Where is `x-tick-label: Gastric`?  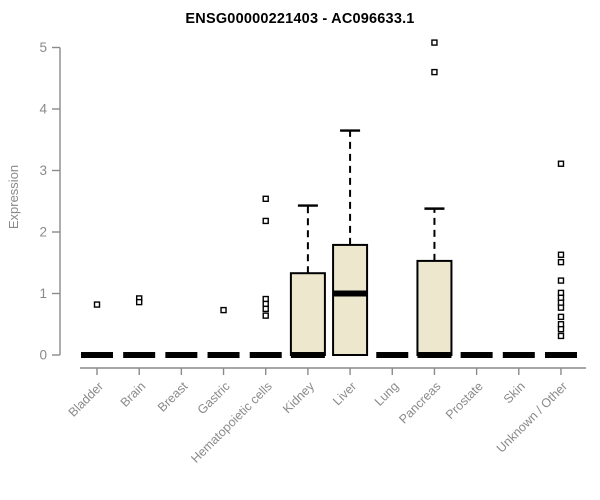 x-tick-label: Gastric is located at coordinates (214, 398).